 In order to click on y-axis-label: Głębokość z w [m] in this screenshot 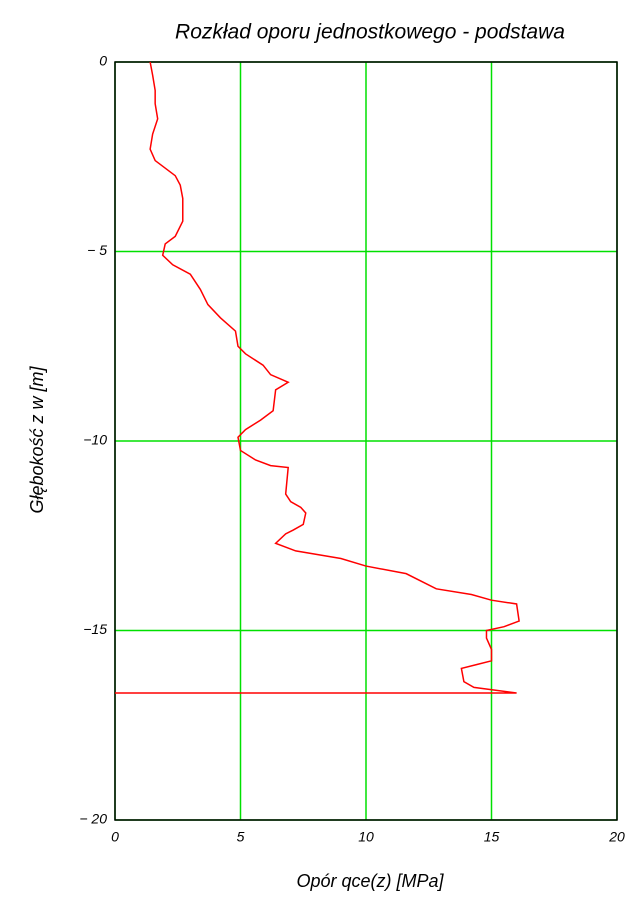, I will do `click(37, 439)`.